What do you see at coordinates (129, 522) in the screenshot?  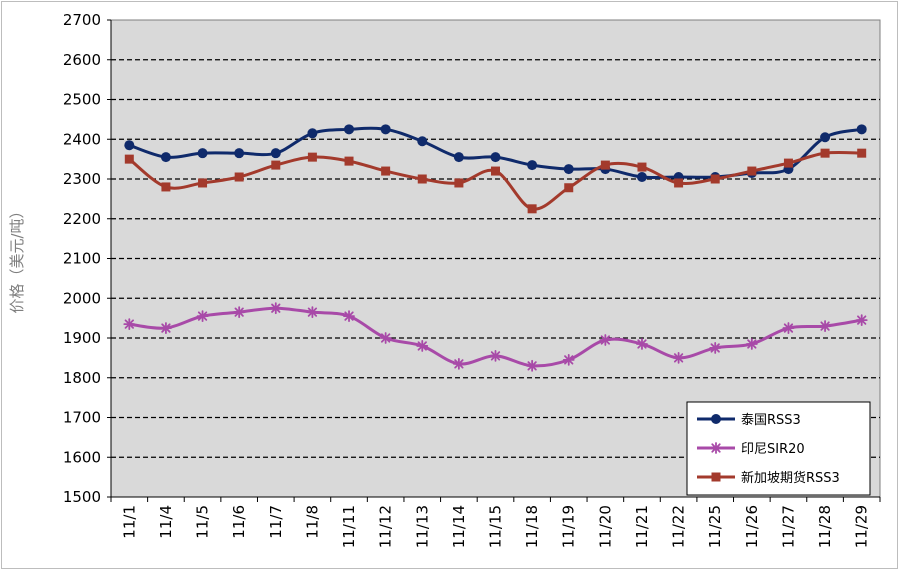 I see `x-tick-label: 11/1` at bounding box center [129, 522].